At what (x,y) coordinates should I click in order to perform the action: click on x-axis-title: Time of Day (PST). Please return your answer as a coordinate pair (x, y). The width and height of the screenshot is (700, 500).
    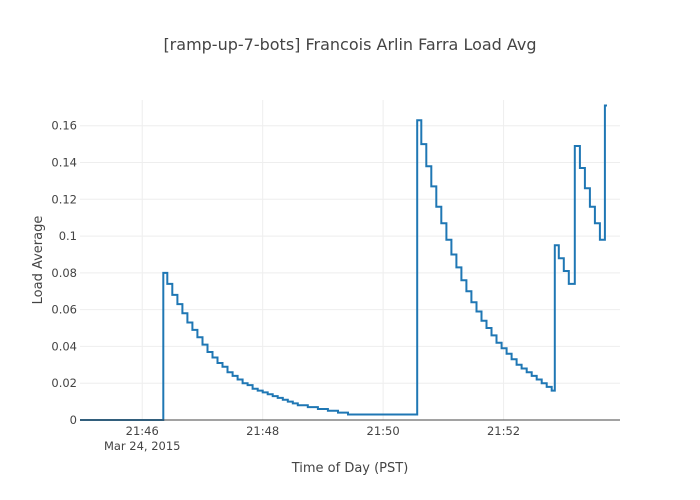
    Looking at the image, I should click on (350, 468).